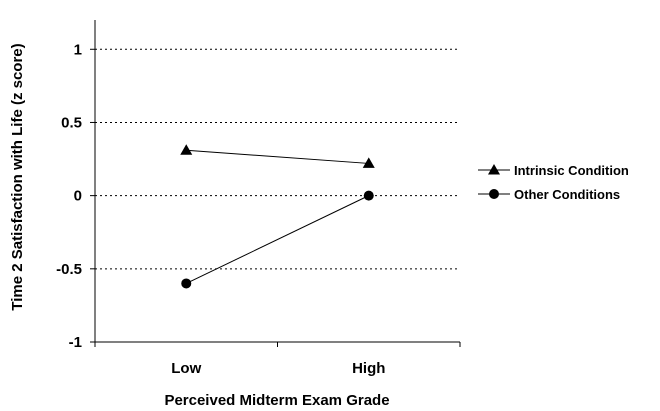 This screenshot has height=411, width=660. I want to click on x-tick-label: Low, so click(186, 368).